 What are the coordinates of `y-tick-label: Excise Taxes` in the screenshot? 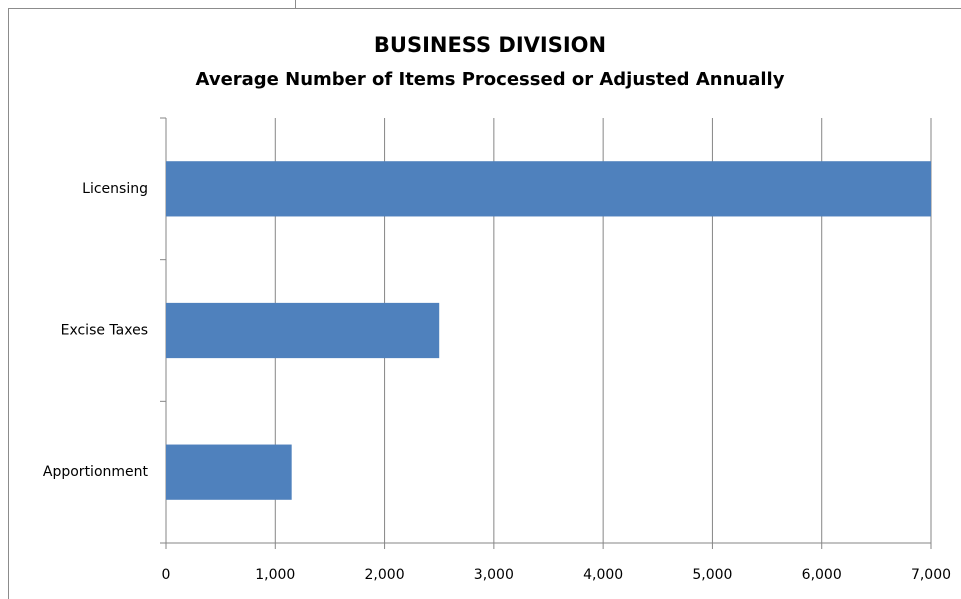 It's located at (104, 331).